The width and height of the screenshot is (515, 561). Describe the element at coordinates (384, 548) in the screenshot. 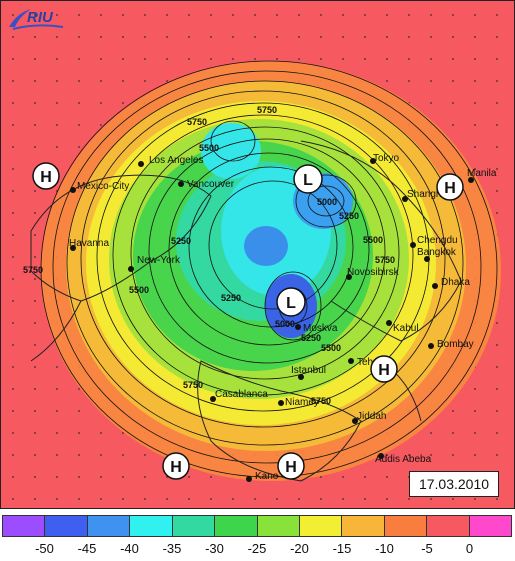

I see `colorbar-tick: -10` at that location.